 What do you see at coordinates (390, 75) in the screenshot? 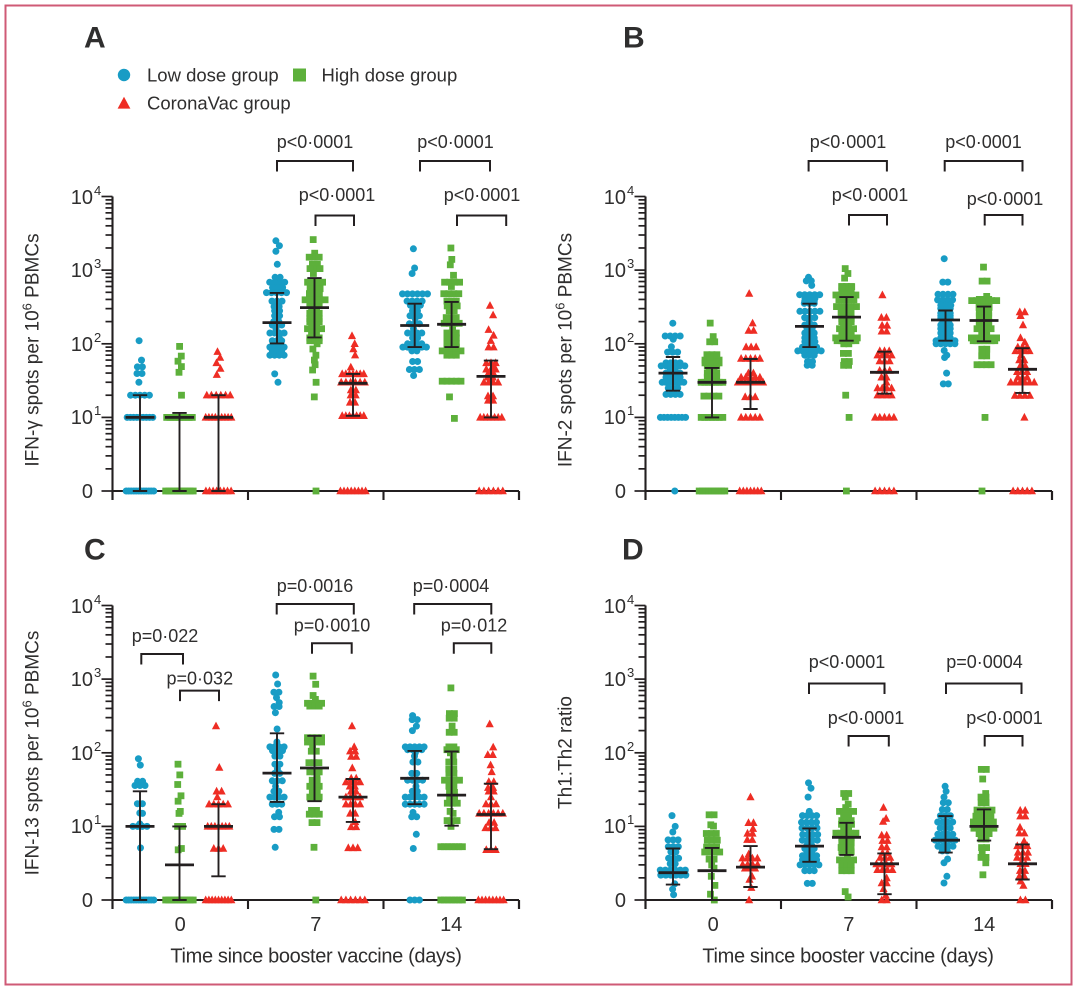
I see `svg-text: High dose group` at bounding box center [390, 75].